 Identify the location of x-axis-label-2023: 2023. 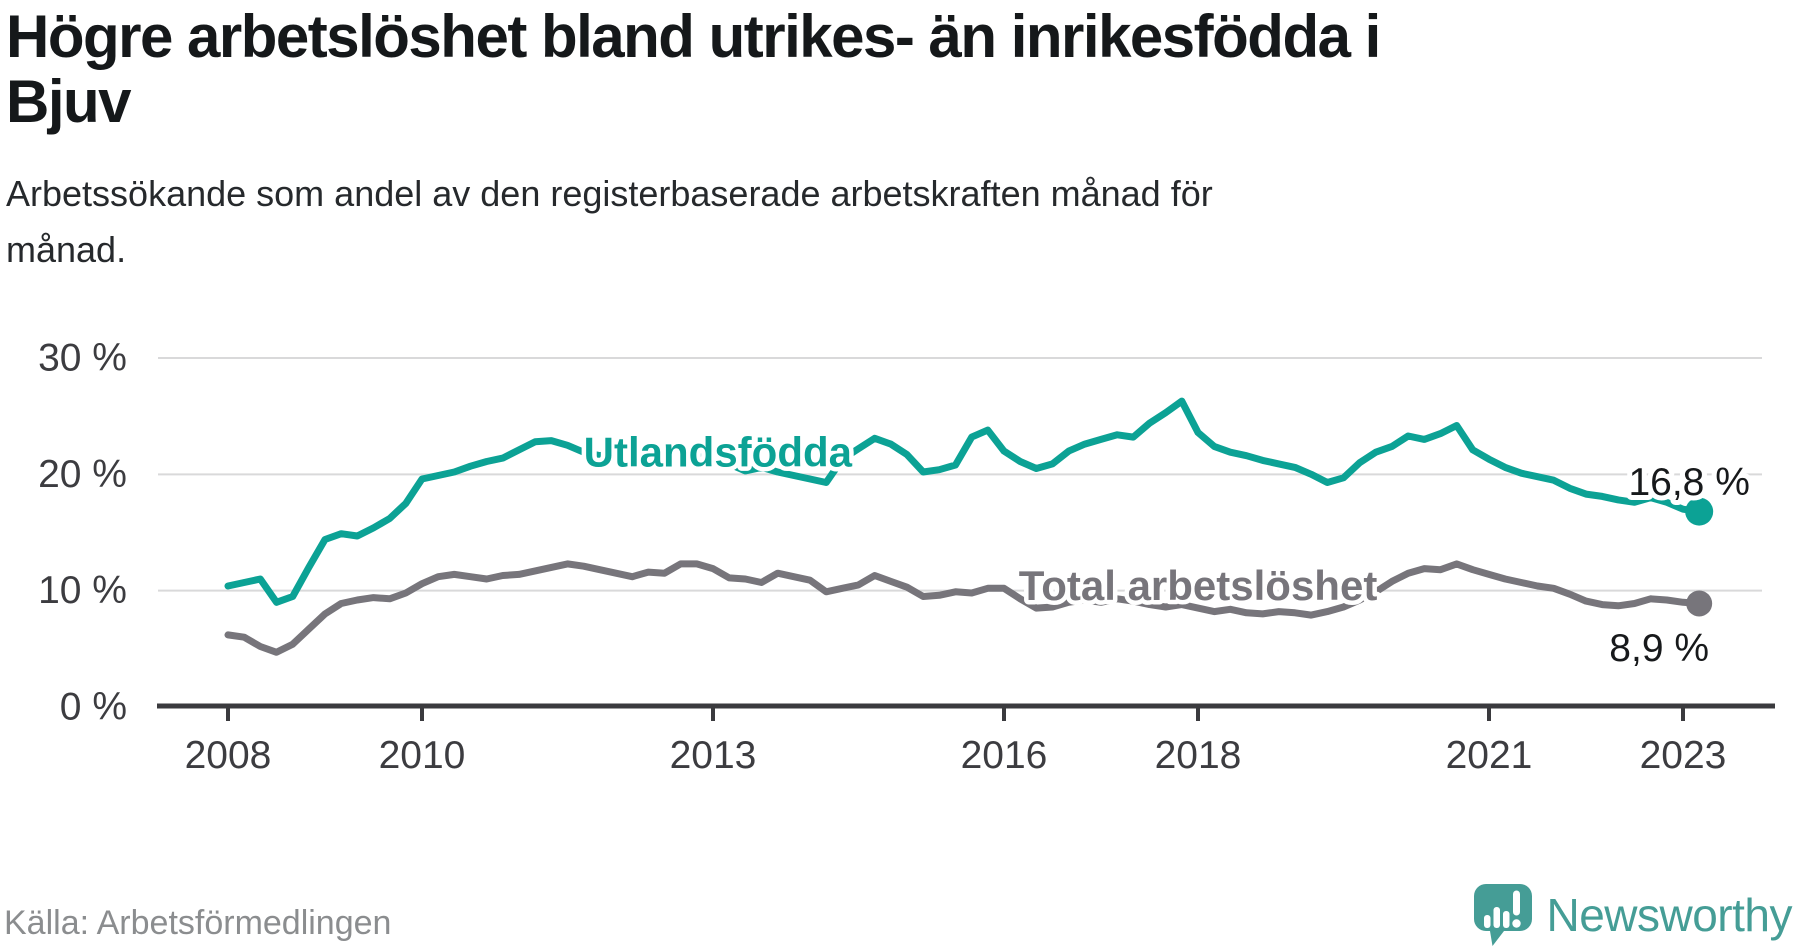
(1683, 755).